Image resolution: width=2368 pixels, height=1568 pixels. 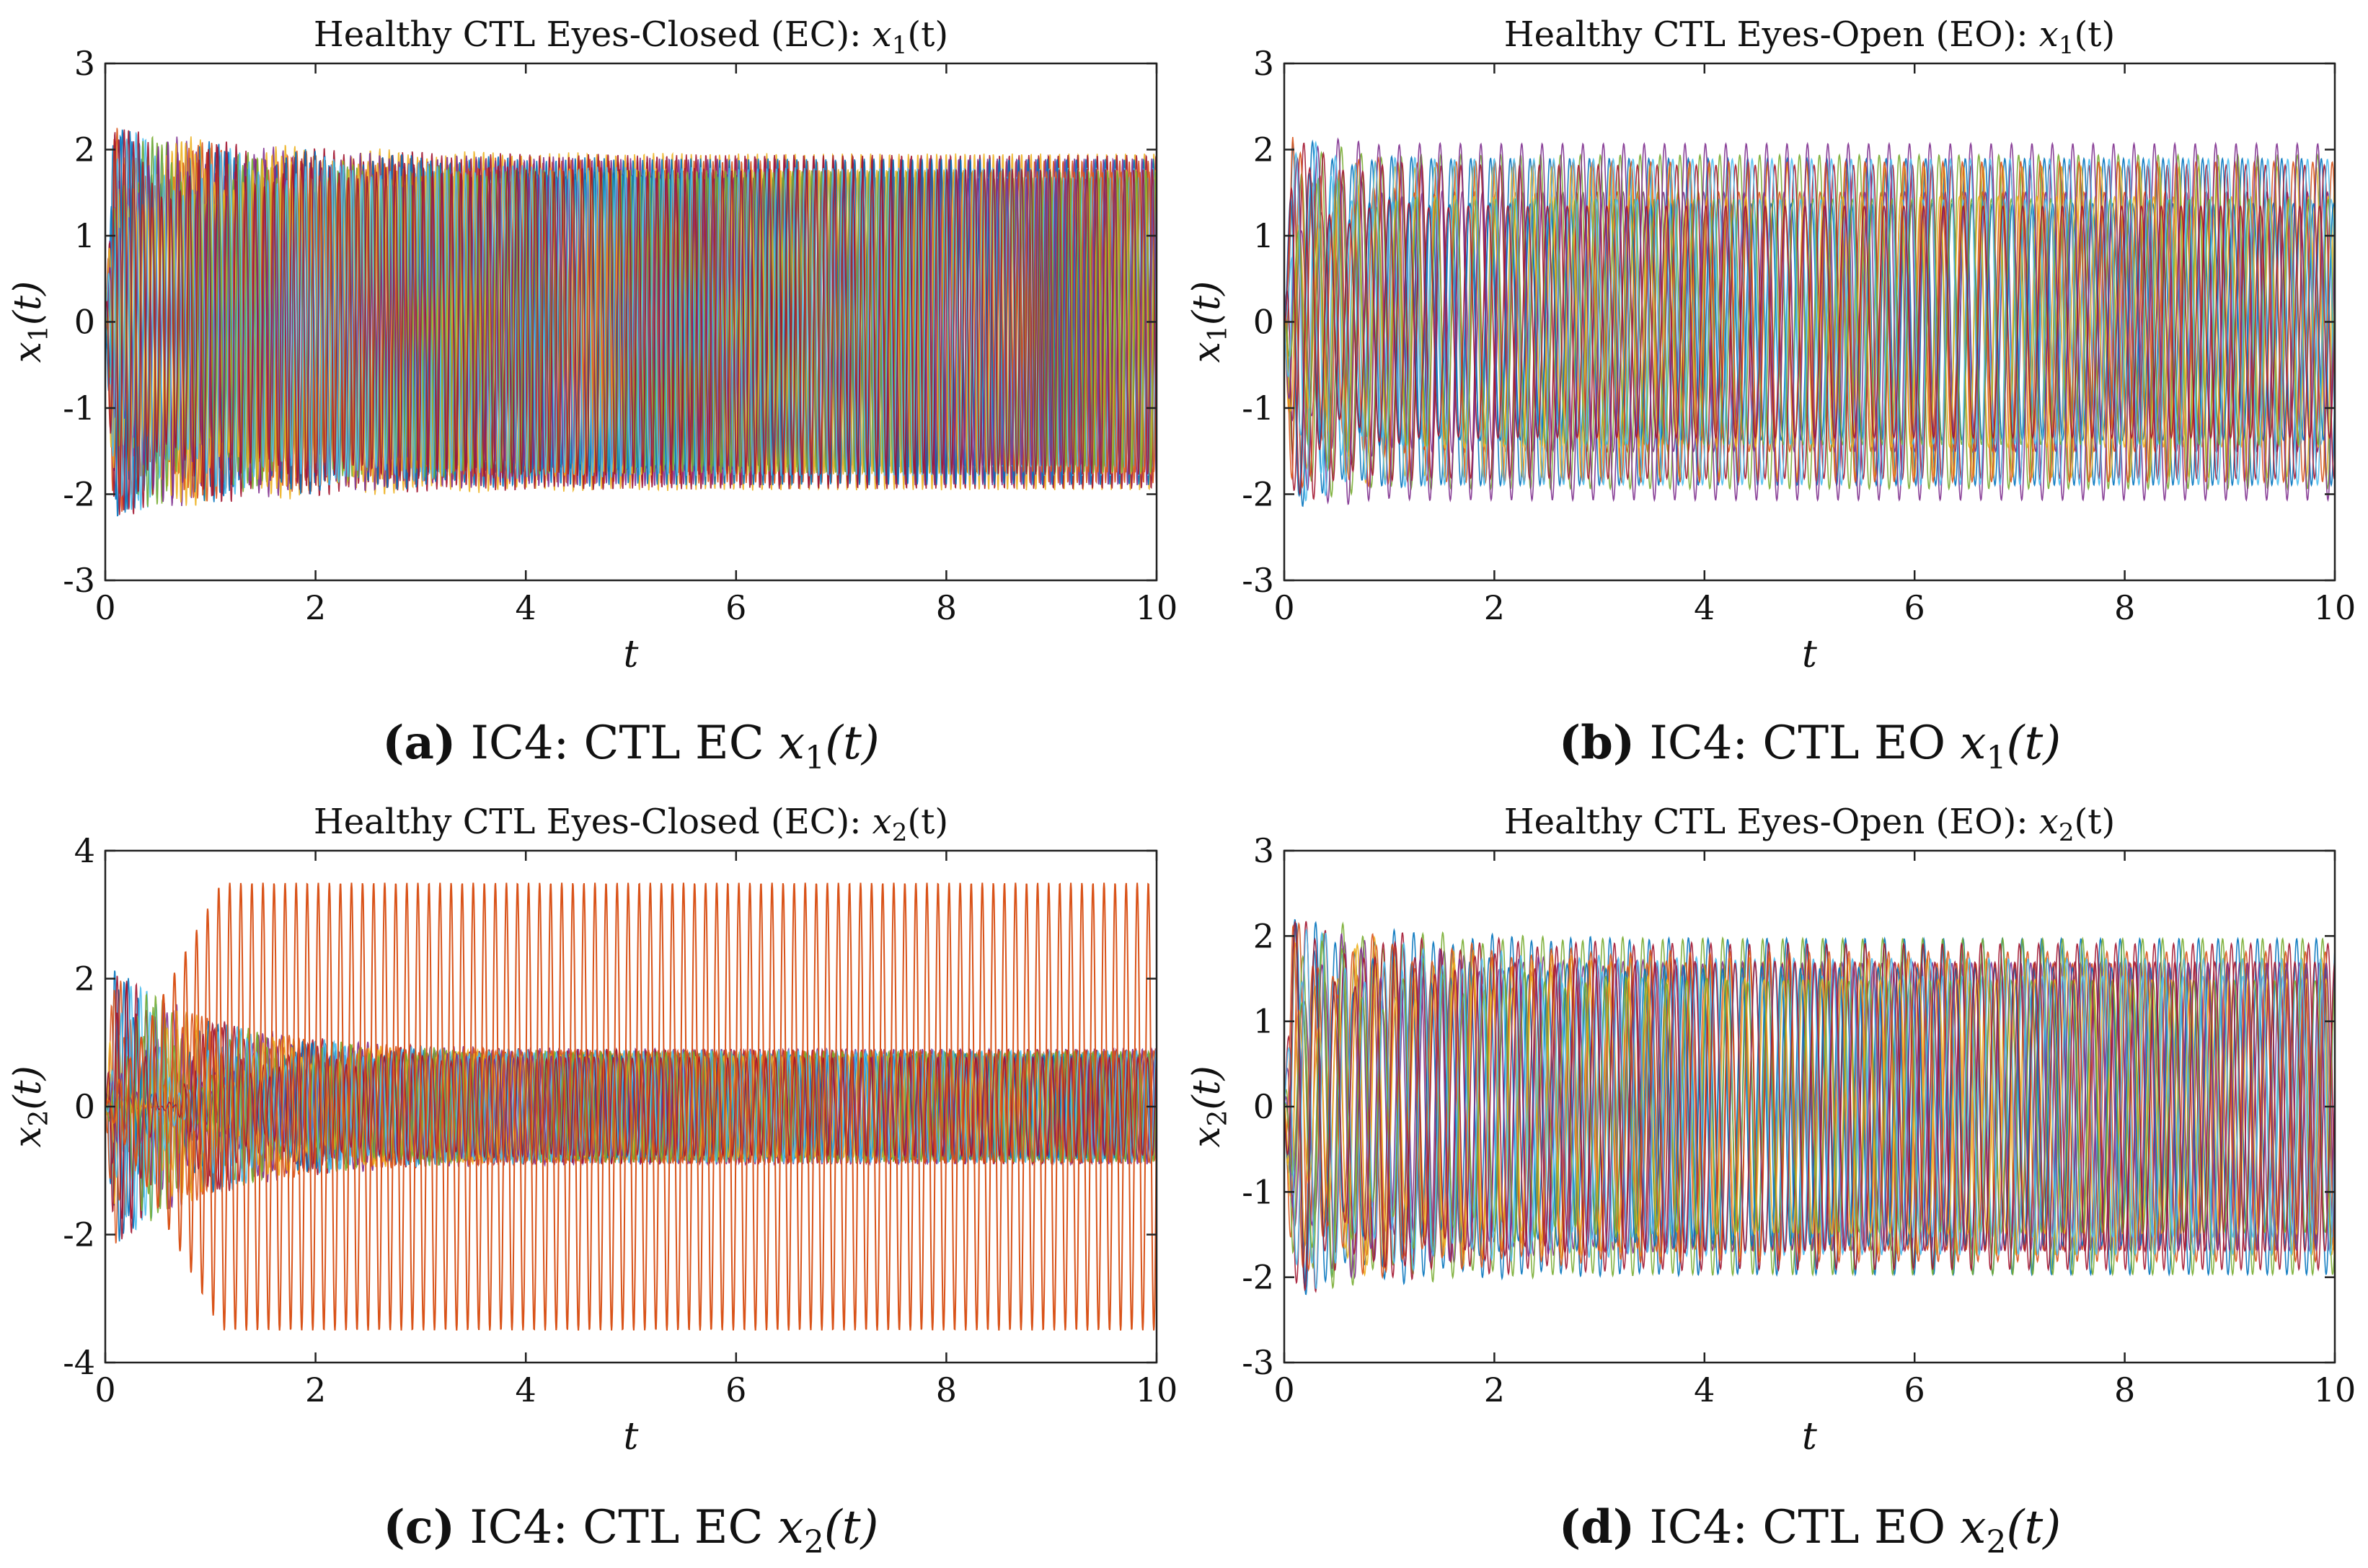 What do you see at coordinates (593, 822) in the screenshot?
I see `chart-title-text: Healthy CTL Eyes-Closed (EC):` at bounding box center [593, 822].